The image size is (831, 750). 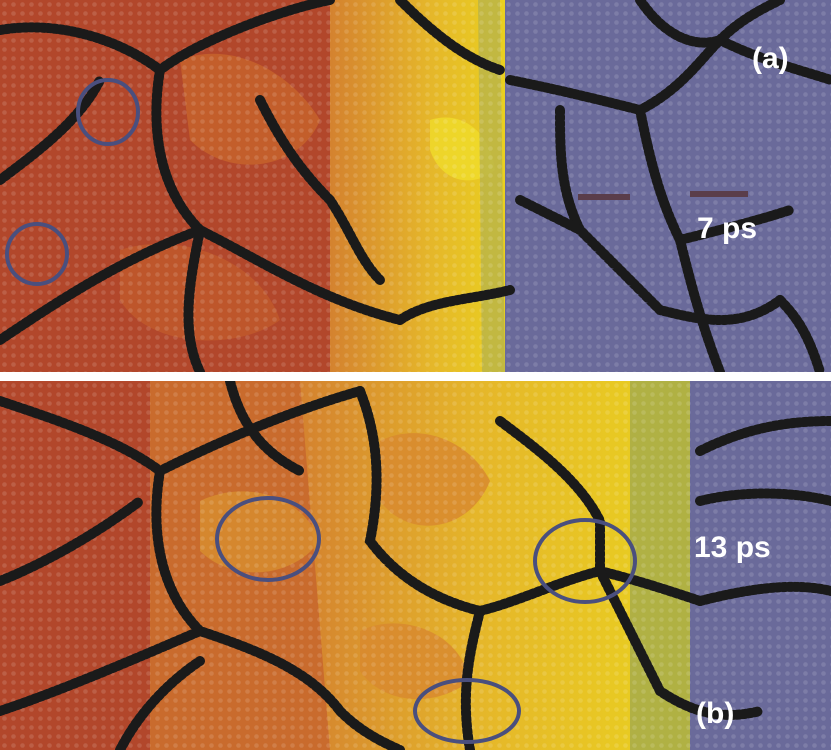 I want to click on panel-a-time-label: 7 ps, so click(x=727, y=228).